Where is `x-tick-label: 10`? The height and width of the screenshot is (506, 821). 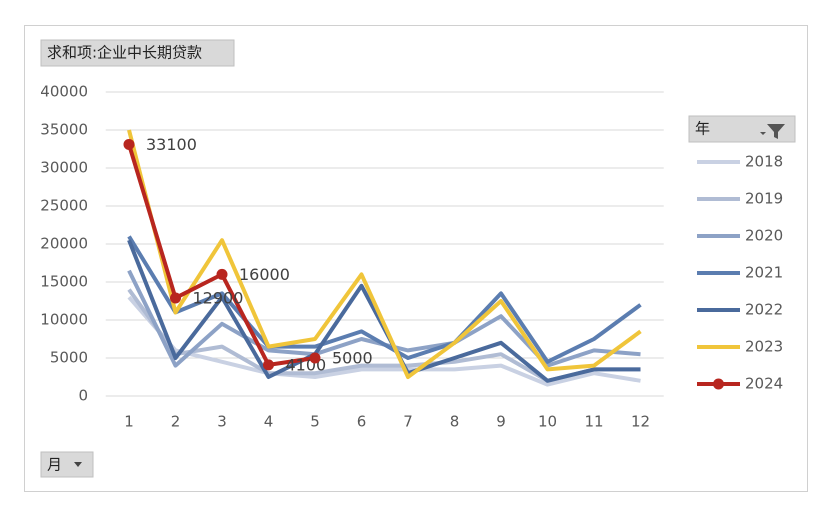 x-tick-label: 10 is located at coordinates (547, 422).